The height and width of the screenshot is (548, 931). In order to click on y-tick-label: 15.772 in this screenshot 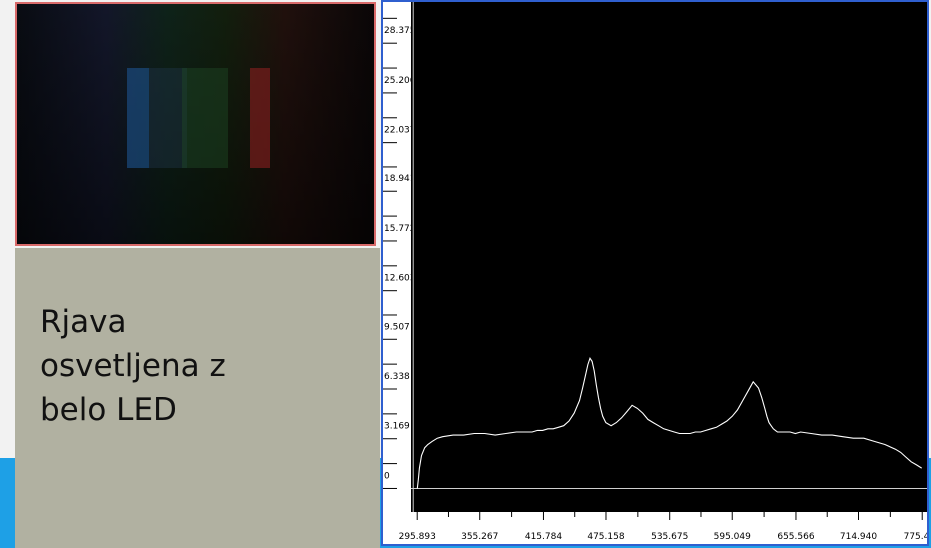, I will do `click(400, 229)`.